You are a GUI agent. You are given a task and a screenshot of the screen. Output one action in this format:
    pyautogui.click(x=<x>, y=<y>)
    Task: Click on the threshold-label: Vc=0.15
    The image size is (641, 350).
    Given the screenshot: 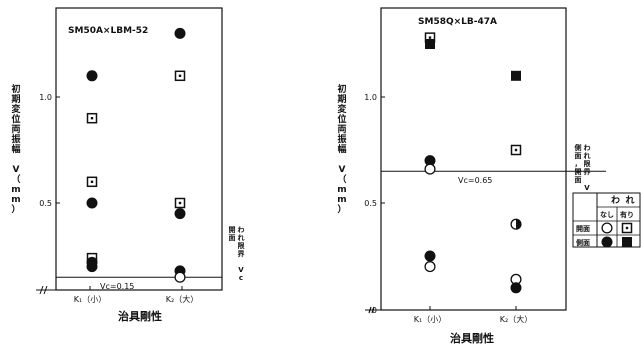 What is the action you would take?
    pyautogui.click(x=117, y=286)
    